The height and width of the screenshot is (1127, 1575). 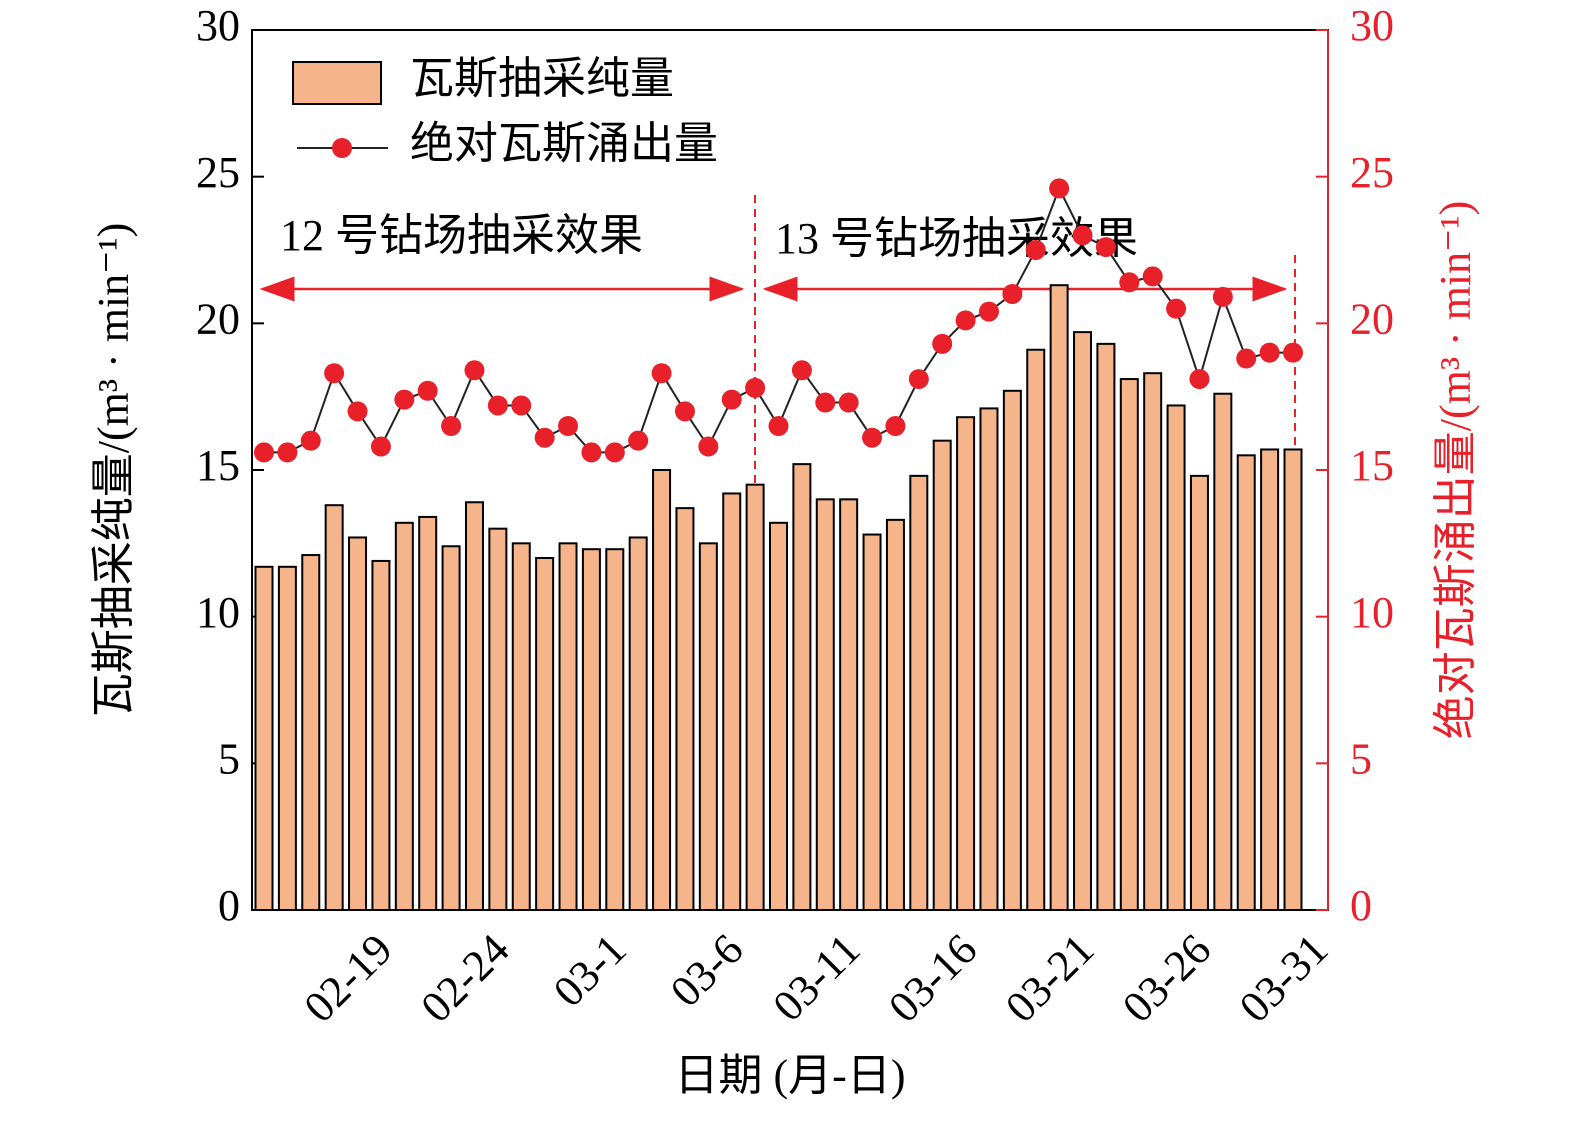 I want to click on y-tick-label: 10, so click(x=218, y=612).